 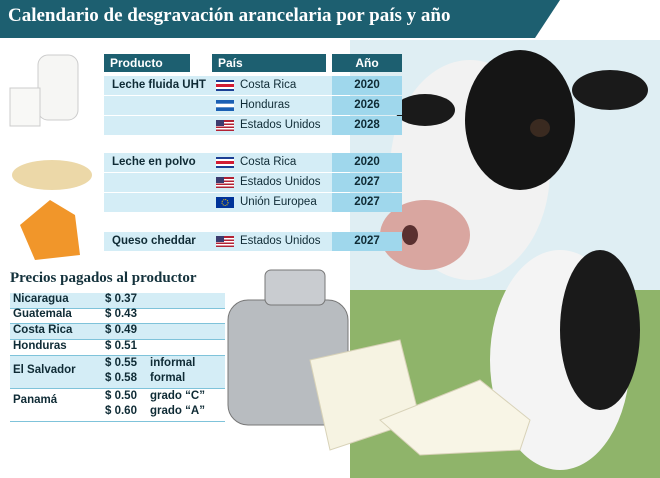 What do you see at coordinates (159, 85) in the screenshot?
I see `product: Leche fluida UHT` at bounding box center [159, 85].